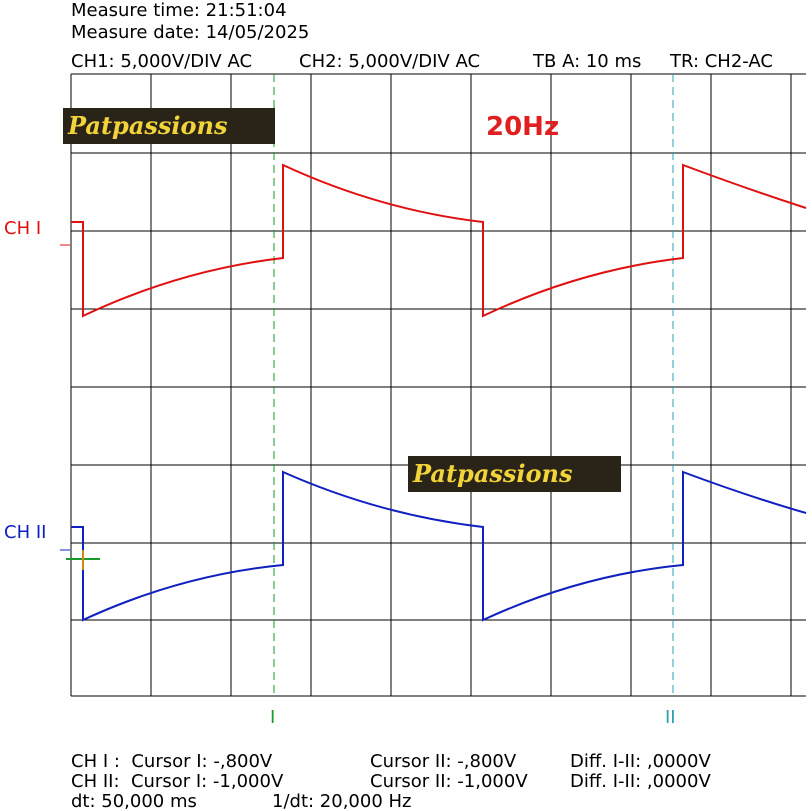 Image resolution: width=812 pixels, height=811 pixels. What do you see at coordinates (443, 761) in the screenshot?
I see `readout: Cursor II: -,800V` at bounding box center [443, 761].